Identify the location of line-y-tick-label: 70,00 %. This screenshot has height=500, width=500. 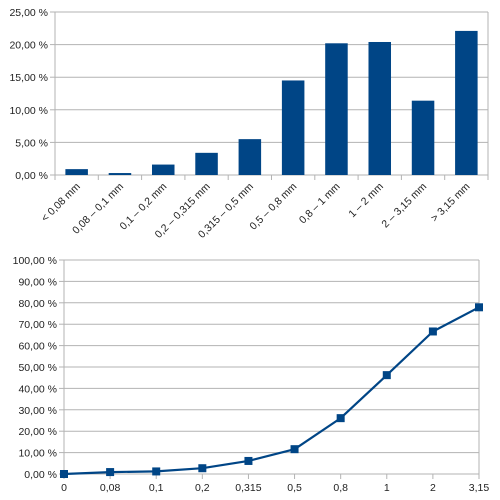
(37, 325).